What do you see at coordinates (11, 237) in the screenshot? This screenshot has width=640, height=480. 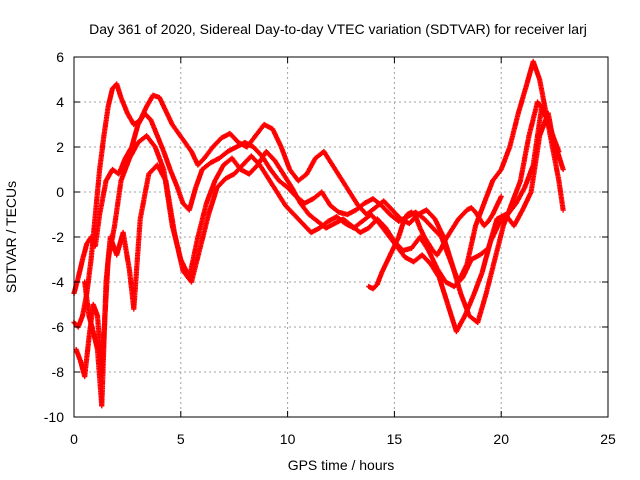 I see `y-axis-label: SDTVAR / TECUs` at bounding box center [11, 237].